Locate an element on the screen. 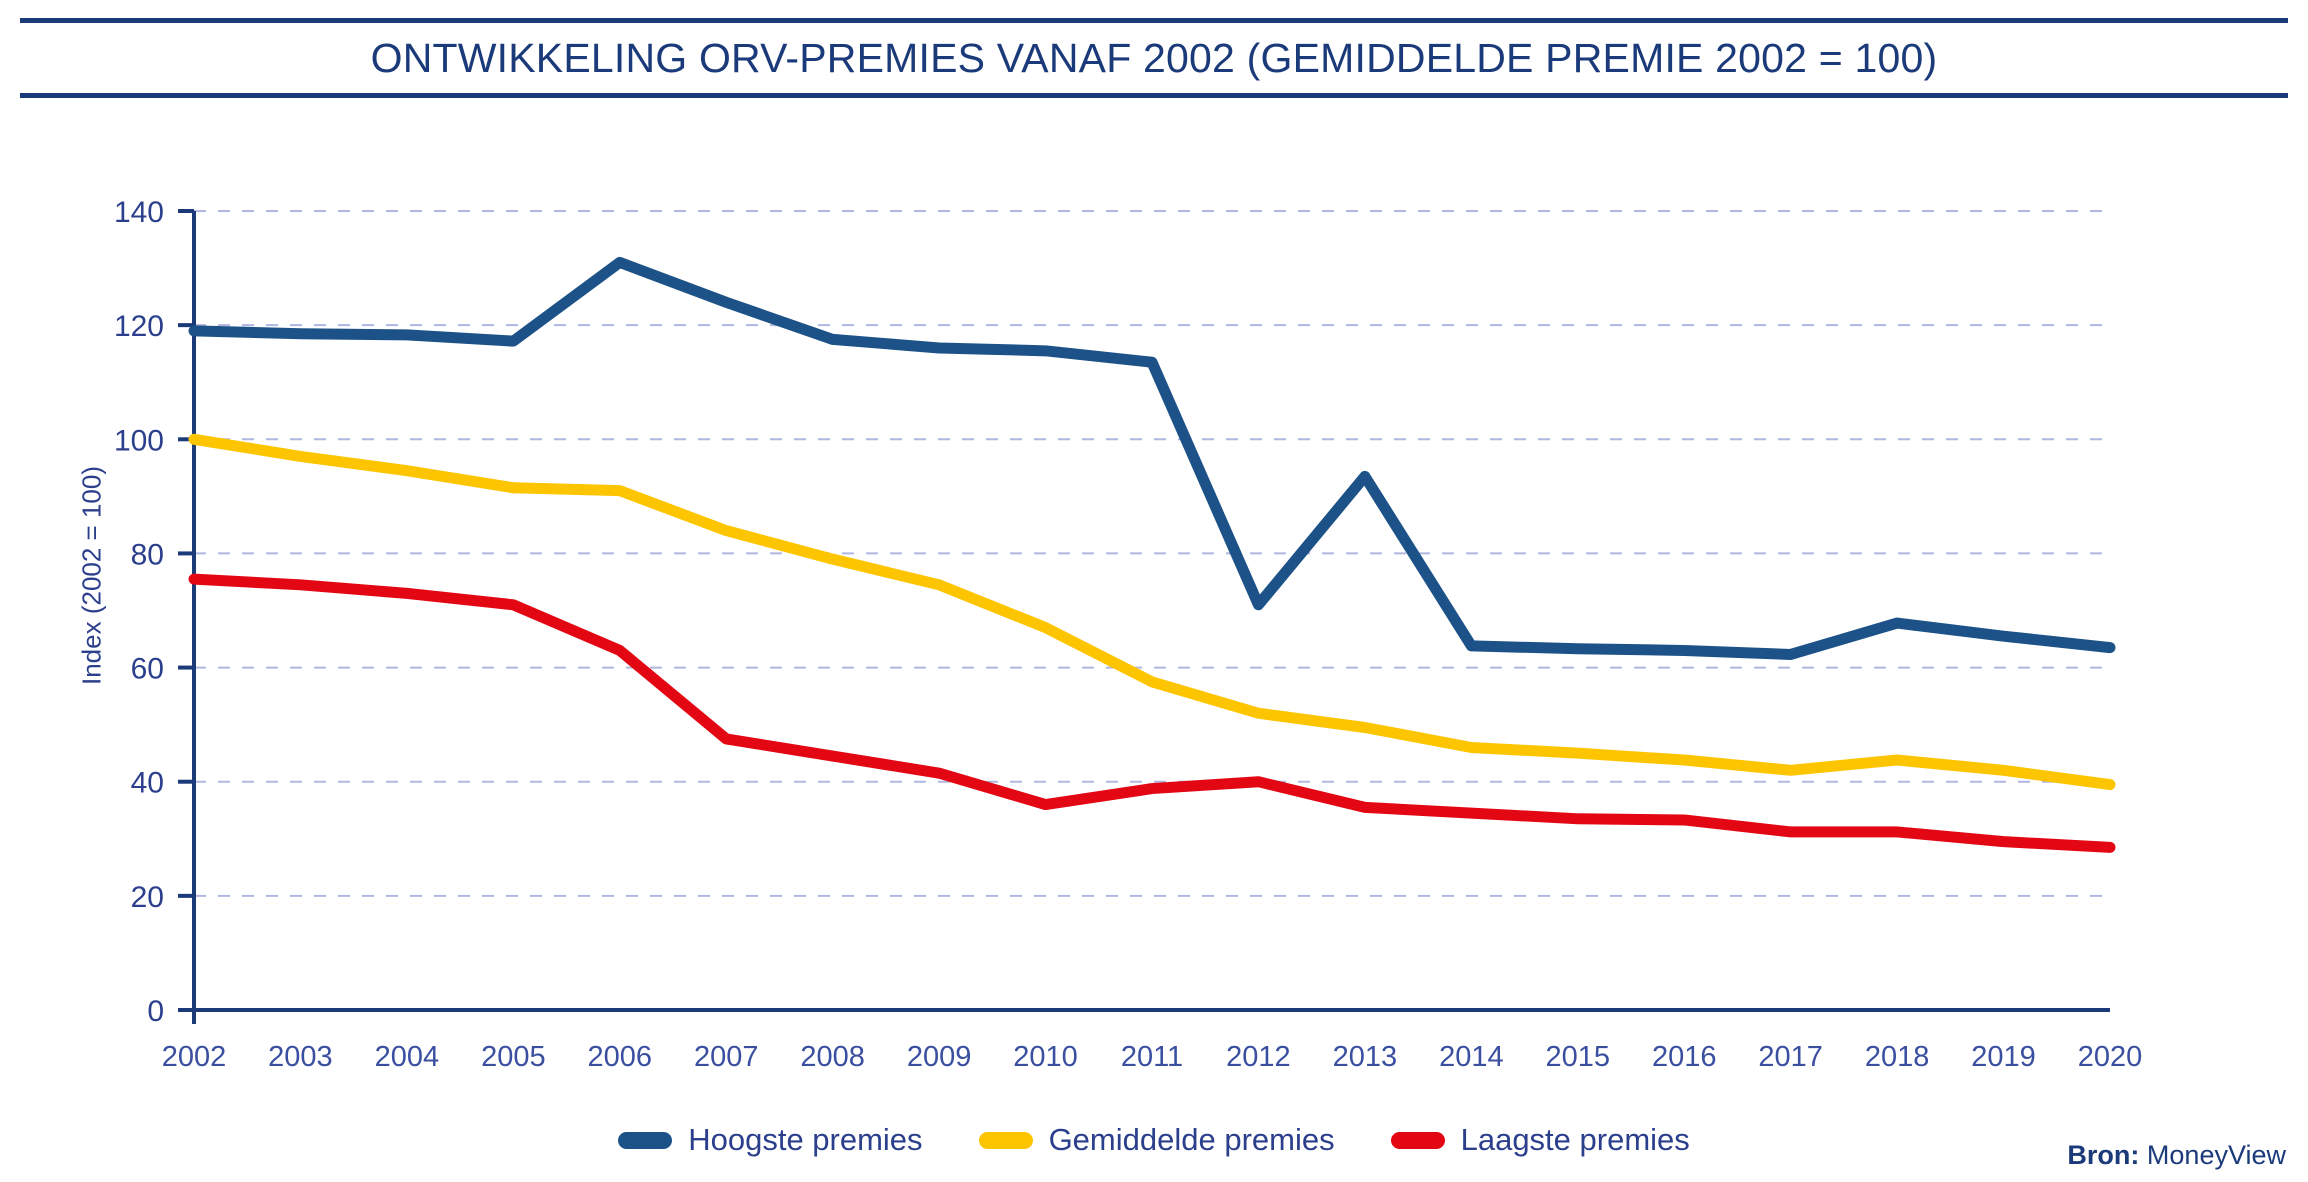 The height and width of the screenshot is (1182, 2308). x-tick-label: 2015 is located at coordinates (1578, 1057).